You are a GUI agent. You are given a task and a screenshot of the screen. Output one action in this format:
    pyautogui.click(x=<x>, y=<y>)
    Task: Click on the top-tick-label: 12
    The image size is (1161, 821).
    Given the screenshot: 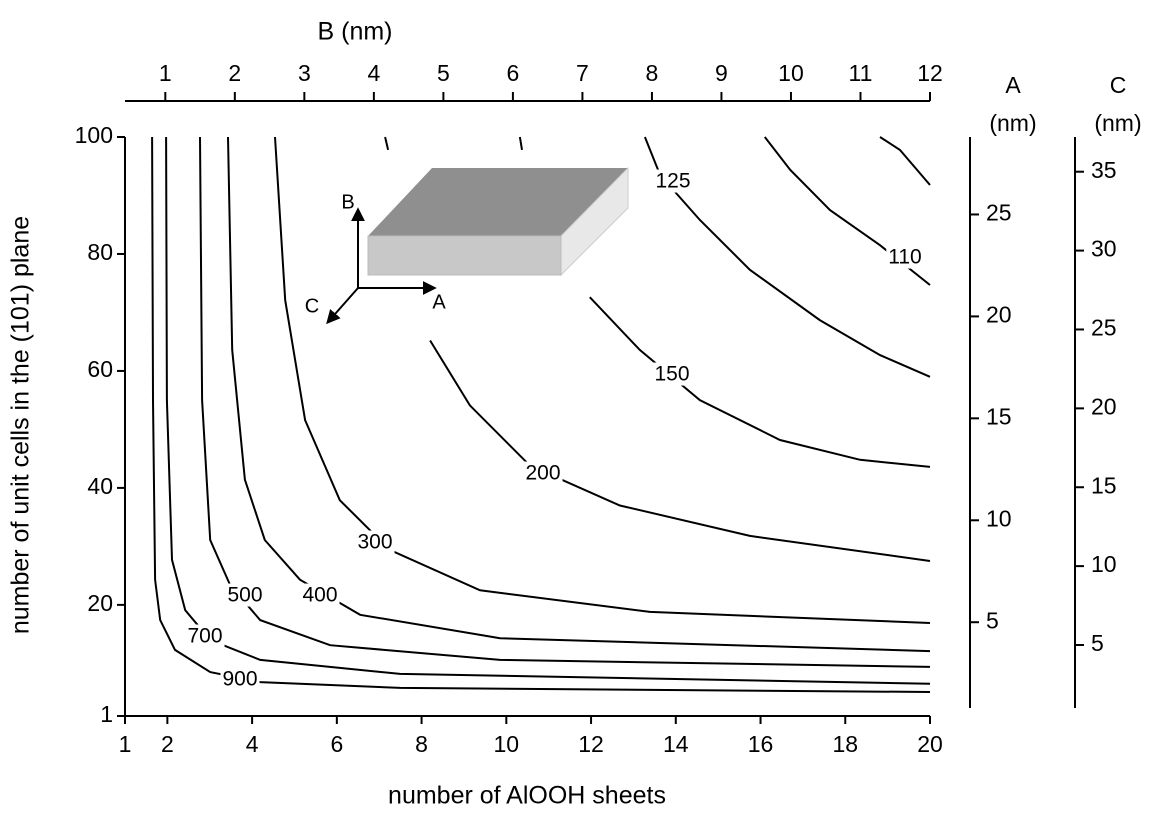 What is the action you would take?
    pyautogui.click(x=930, y=73)
    